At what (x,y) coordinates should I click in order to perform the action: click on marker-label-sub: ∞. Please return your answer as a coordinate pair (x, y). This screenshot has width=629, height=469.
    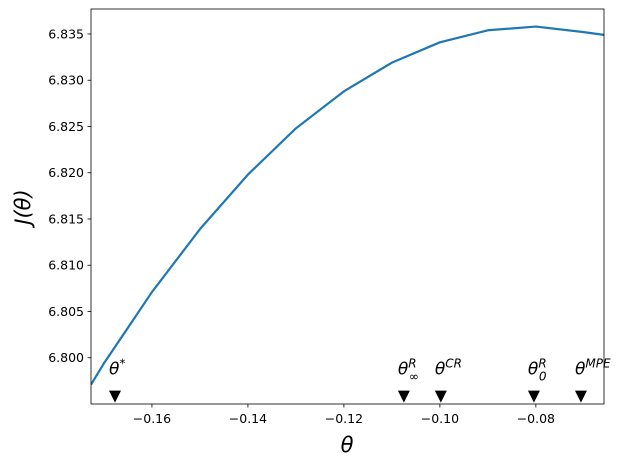
    Looking at the image, I should click on (414, 377).